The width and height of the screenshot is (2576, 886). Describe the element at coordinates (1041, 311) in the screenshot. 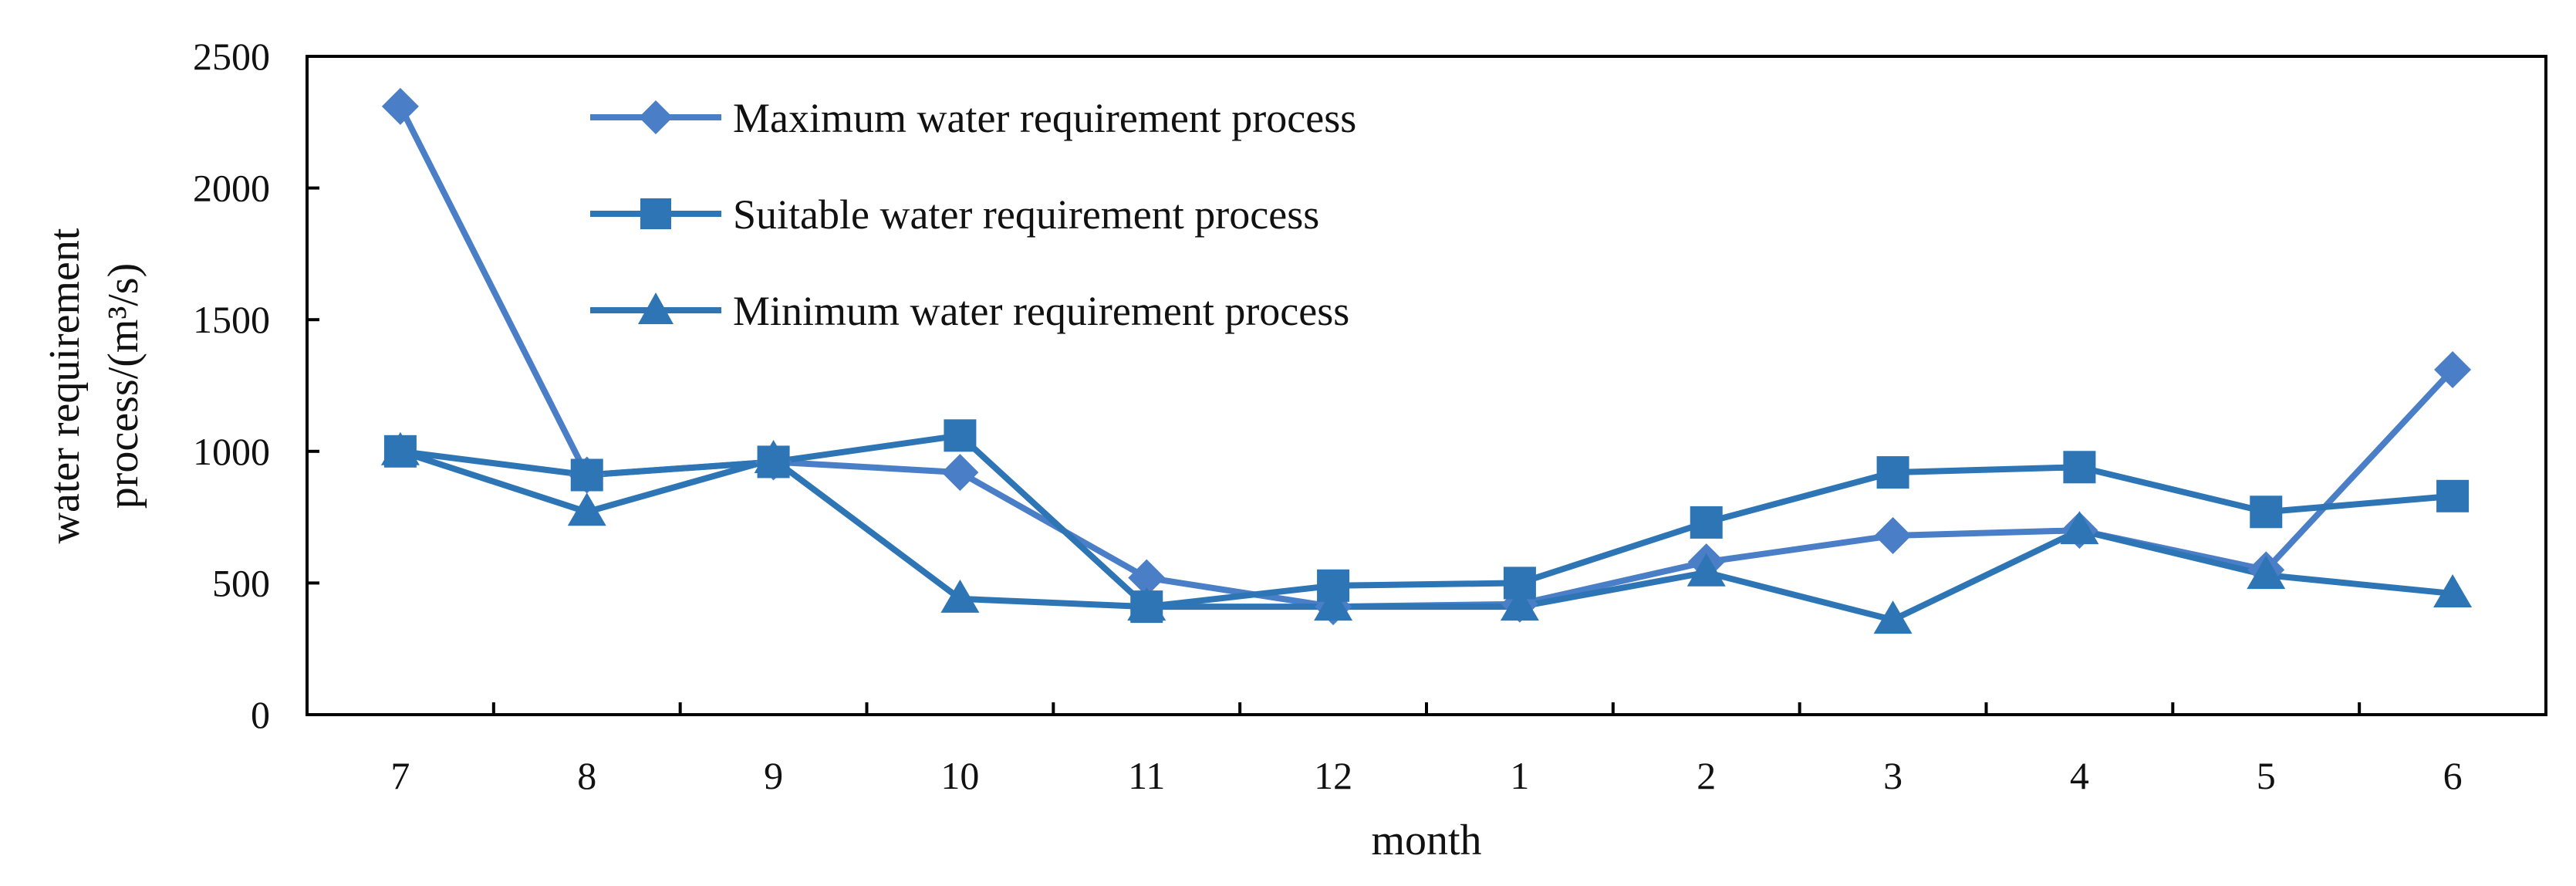

I see `legend-label-minimum: Minimum water requirement process` at that location.